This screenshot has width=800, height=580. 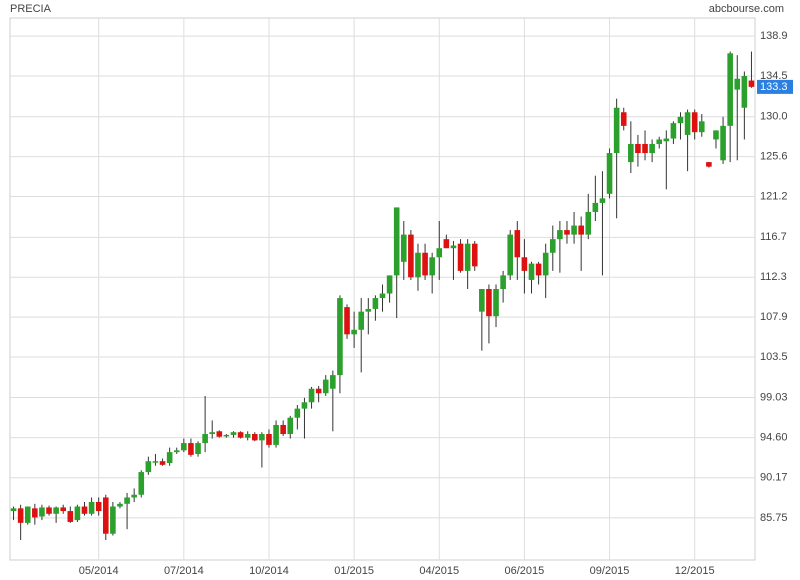 I want to click on source: abcbourse.com, so click(x=746, y=9).